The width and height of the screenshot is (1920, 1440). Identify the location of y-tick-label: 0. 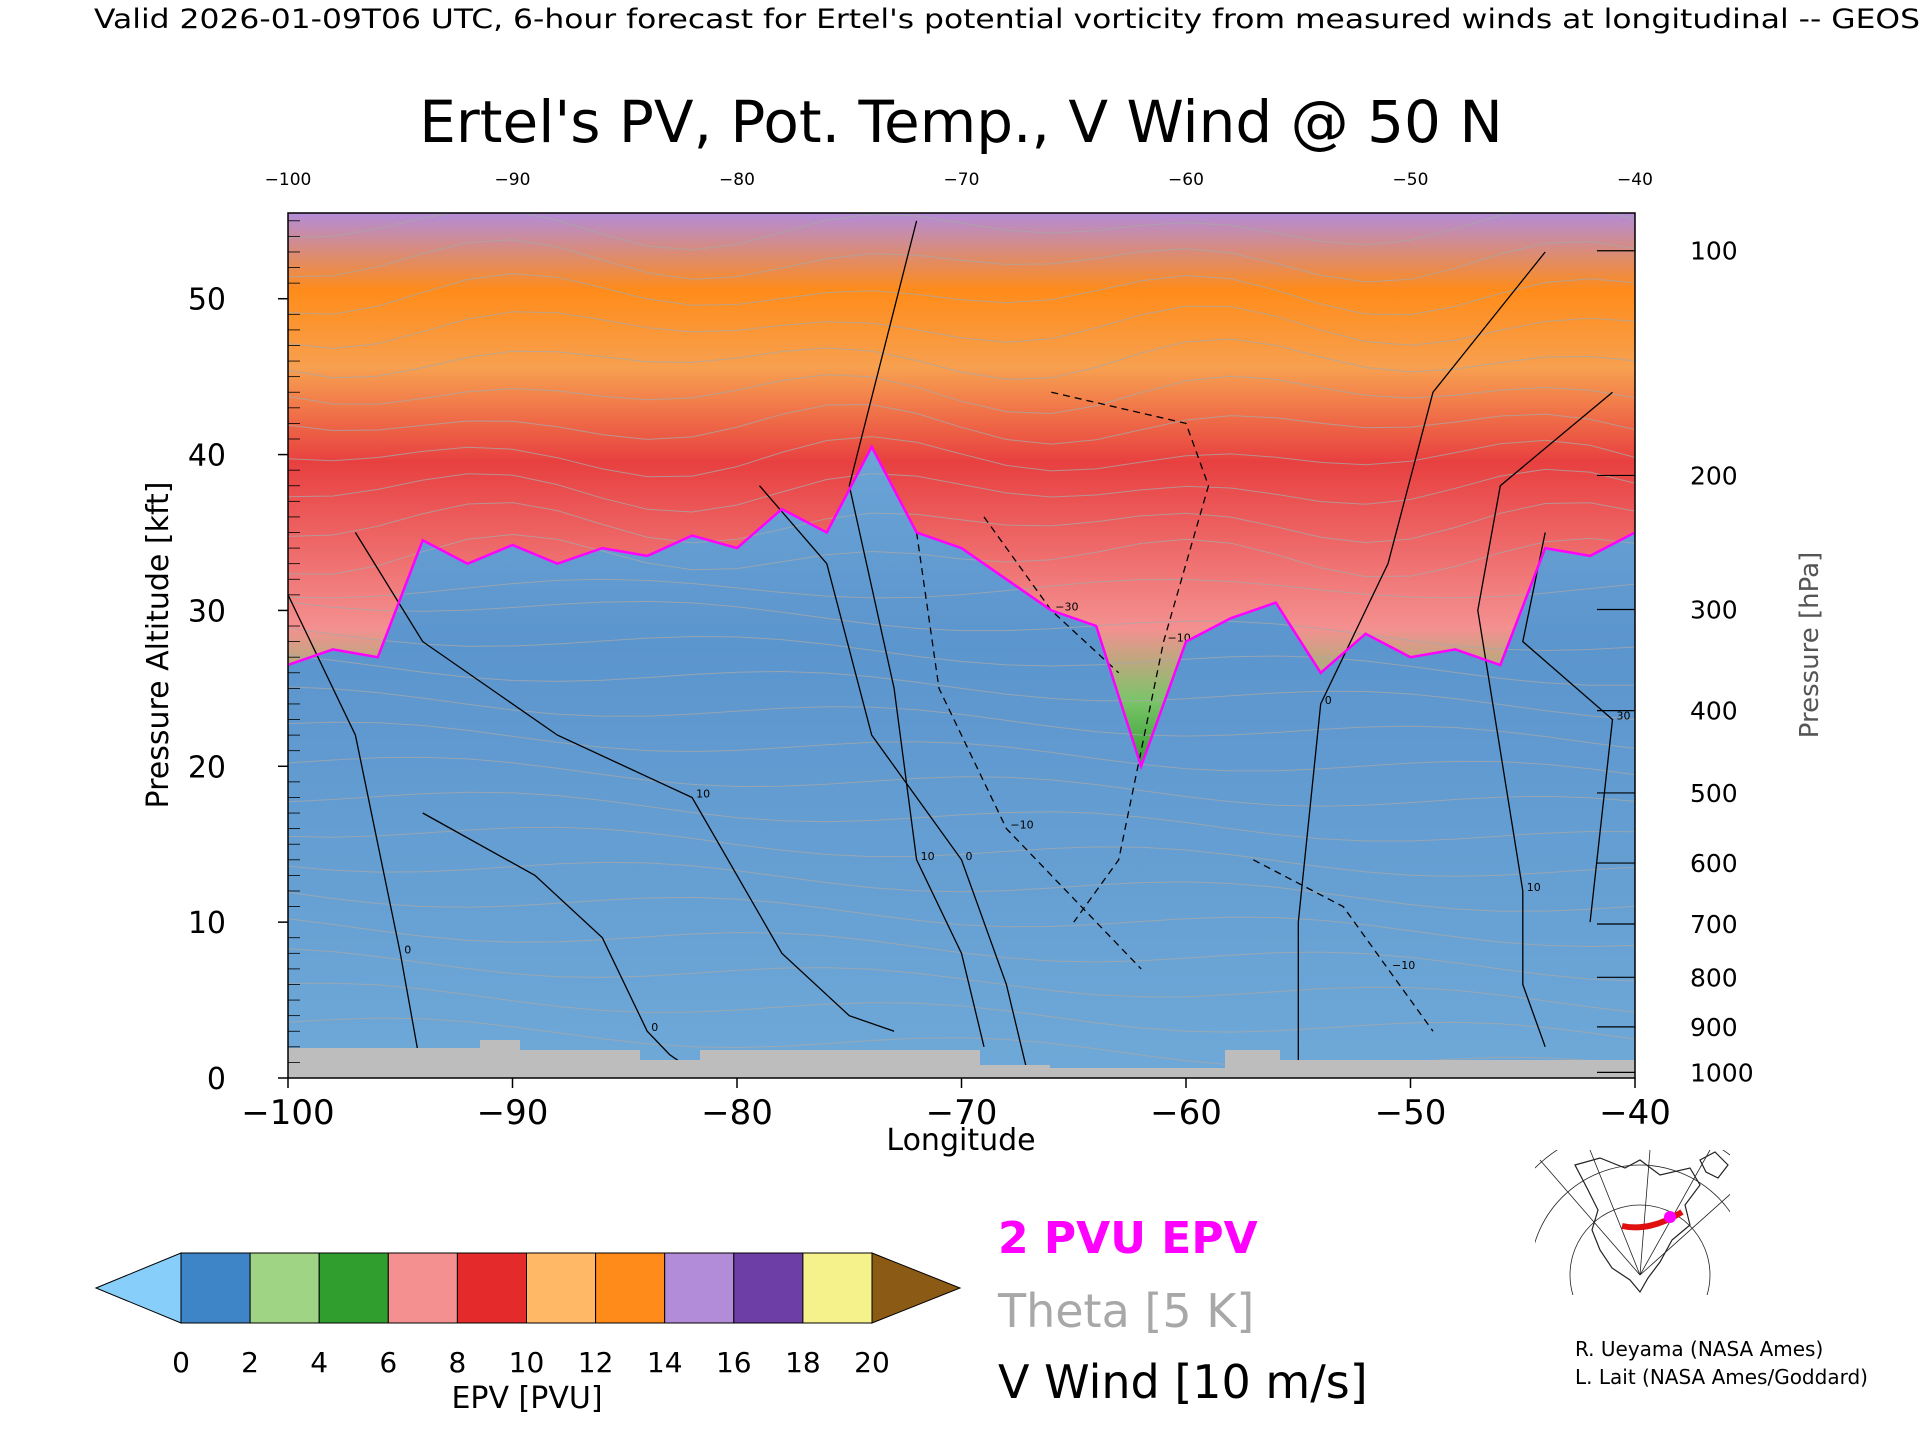
(216, 1079).